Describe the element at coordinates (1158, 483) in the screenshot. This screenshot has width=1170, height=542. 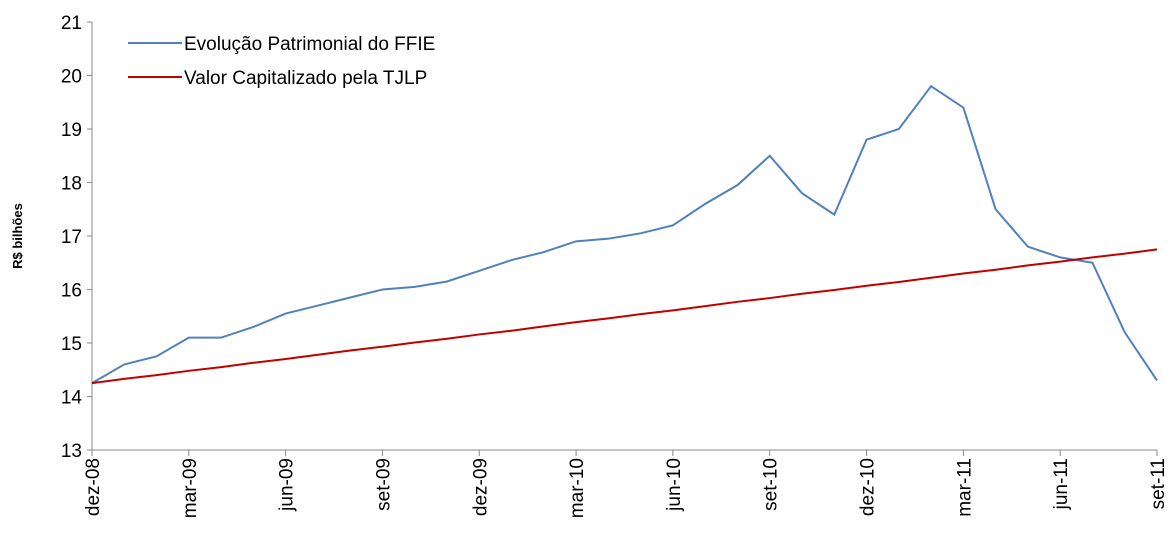
I see `x-tick-label: set-11` at that location.